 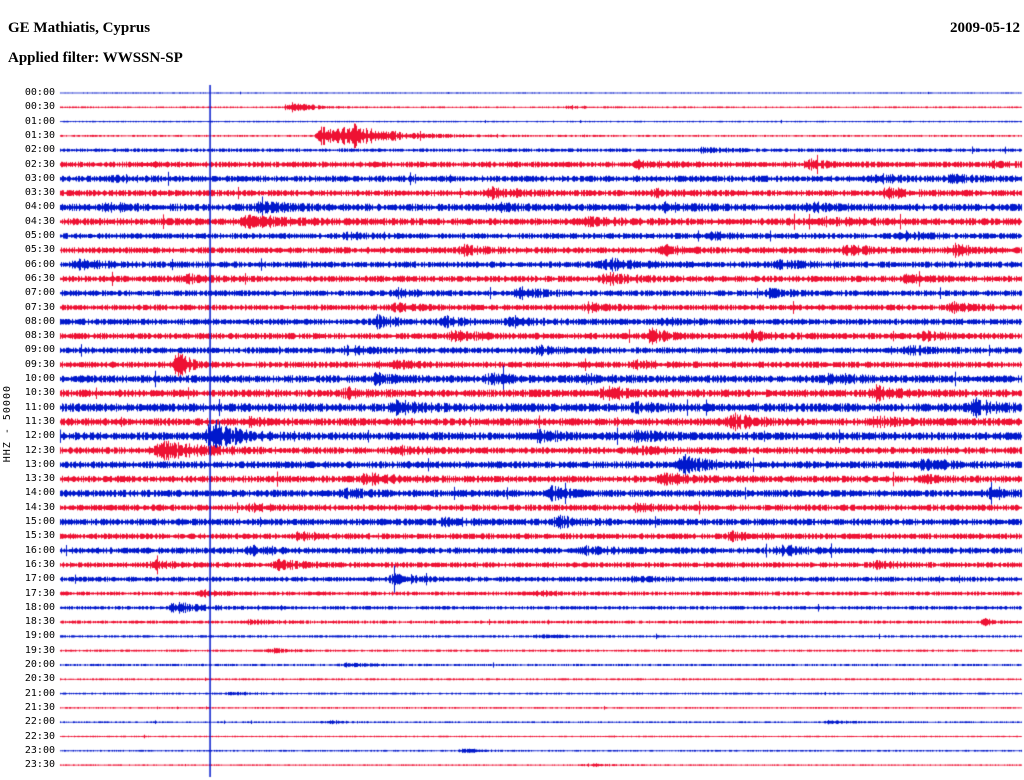 What do you see at coordinates (39, 736) in the screenshot?
I see `time-label: 22:30` at bounding box center [39, 736].